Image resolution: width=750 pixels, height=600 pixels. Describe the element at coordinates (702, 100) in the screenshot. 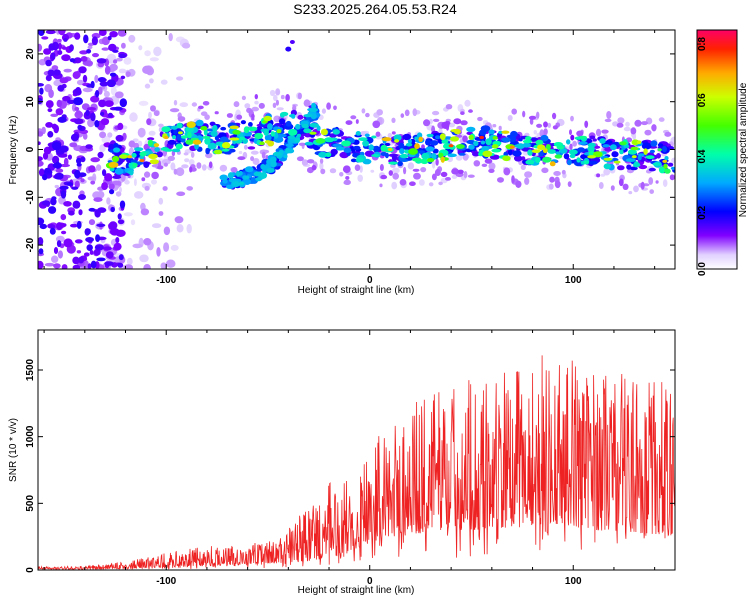

I see `colorbar-tick-label: 0.6` at that location.